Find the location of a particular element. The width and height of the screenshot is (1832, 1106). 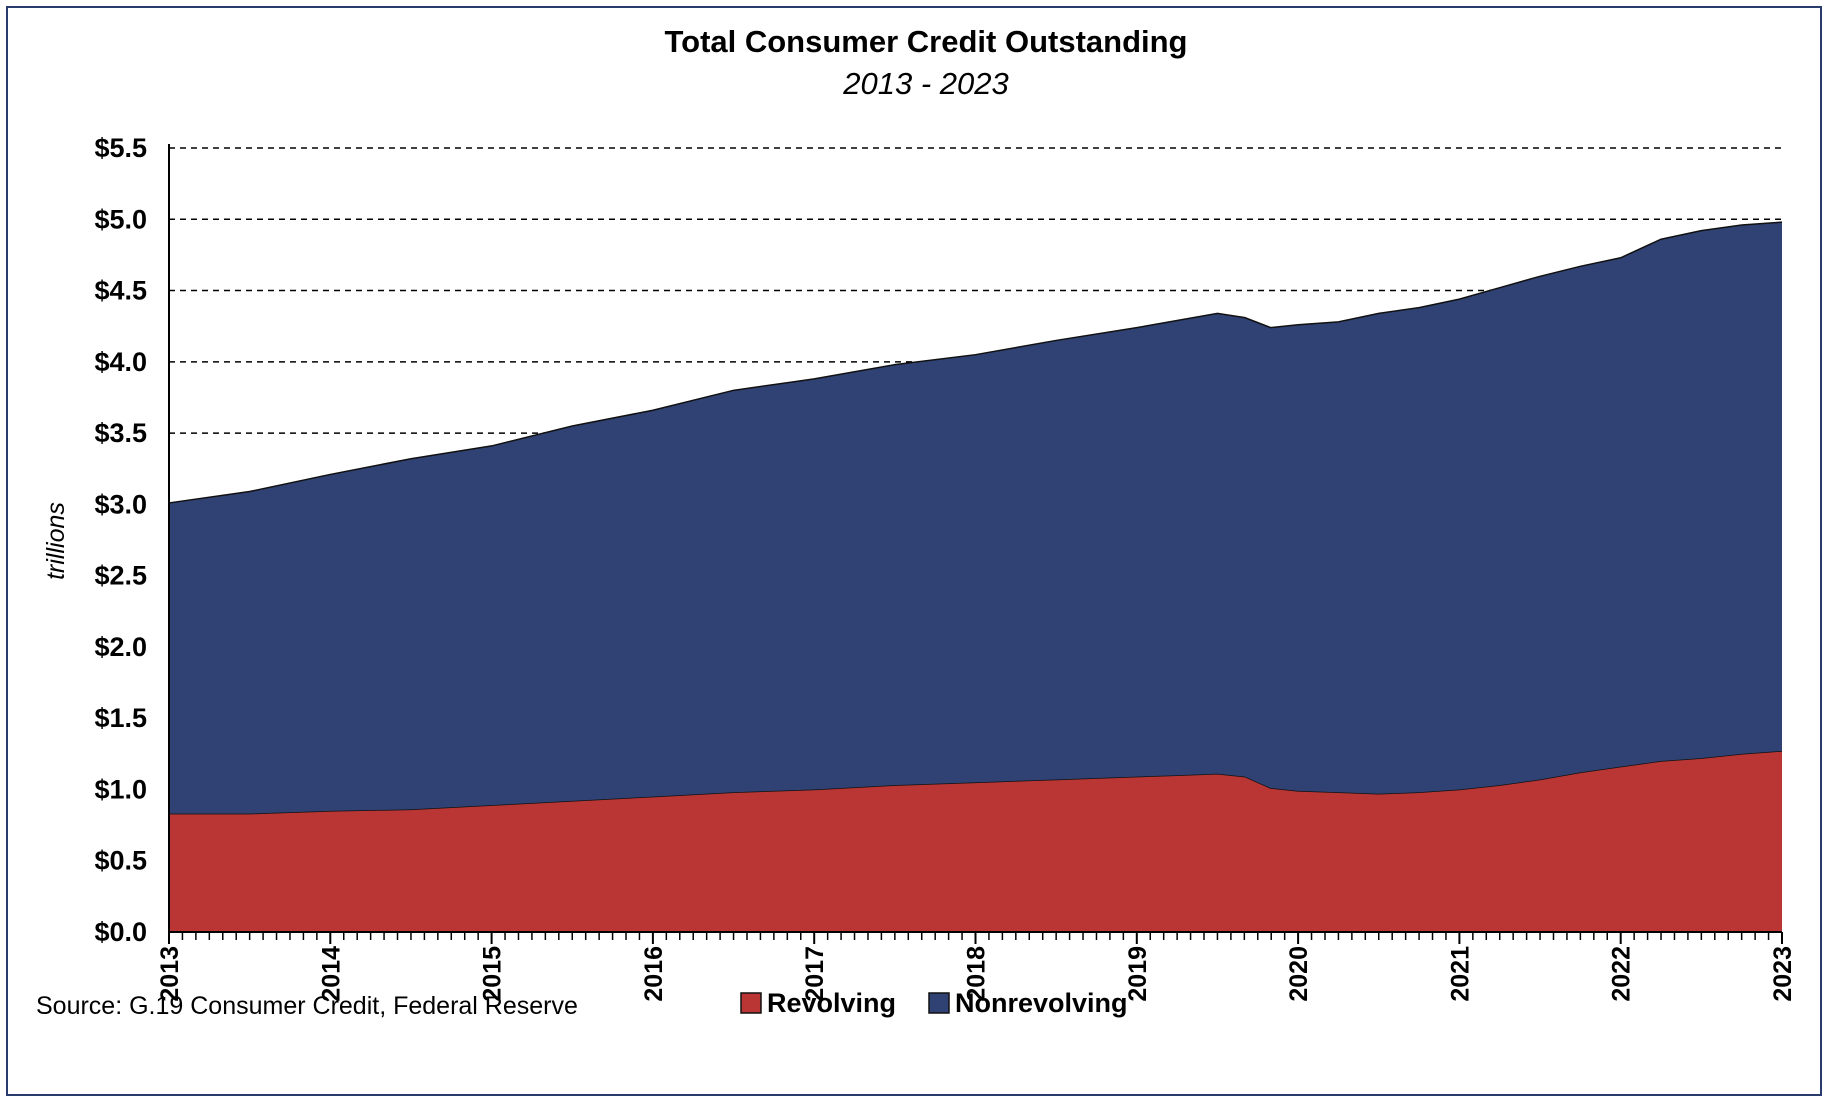

legend-item-revolving: Revolving is located at coordinates (818, 1003).